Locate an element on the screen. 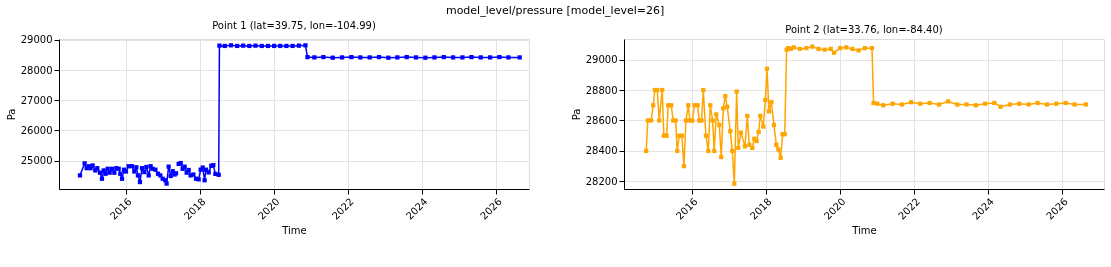  y-tick-label: 28200 is located at coordinates (601, 181).